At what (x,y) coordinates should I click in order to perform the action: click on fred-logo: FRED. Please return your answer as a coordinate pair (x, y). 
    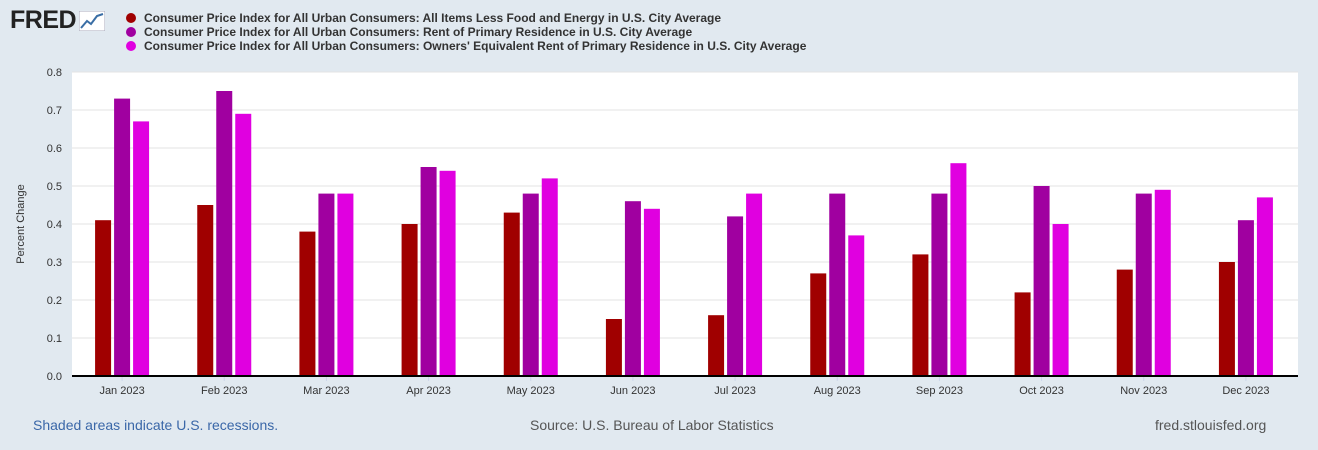
    Looking at the image, I should click on (58, 20).